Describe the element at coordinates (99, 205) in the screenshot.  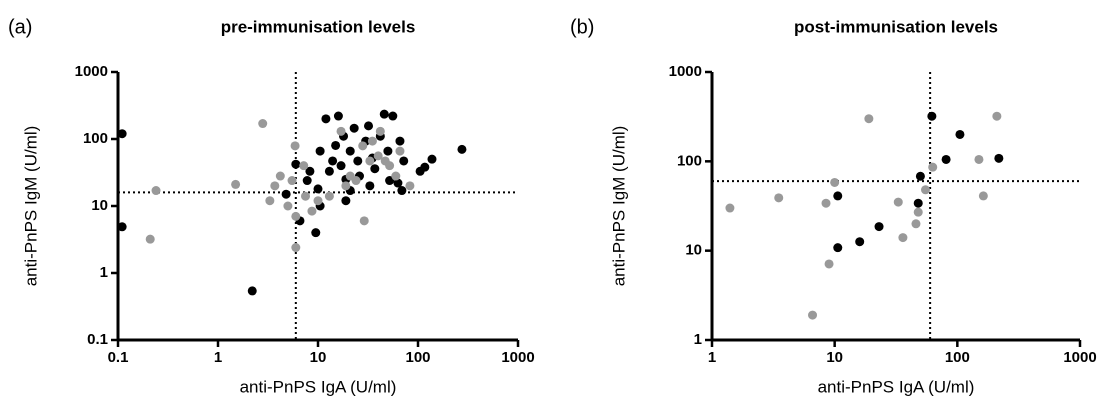
I see `y-tick-label: 10` at that location.